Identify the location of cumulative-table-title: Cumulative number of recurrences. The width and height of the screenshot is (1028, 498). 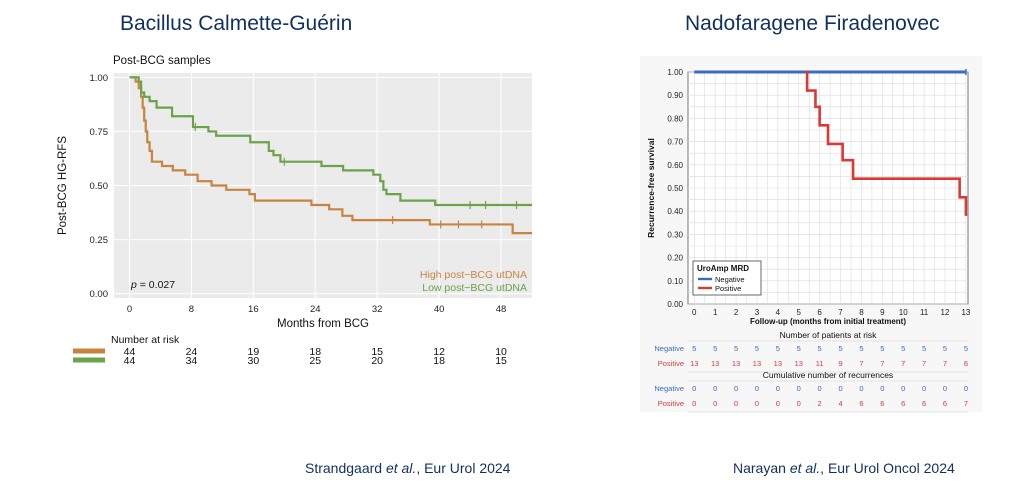
(828, 375).